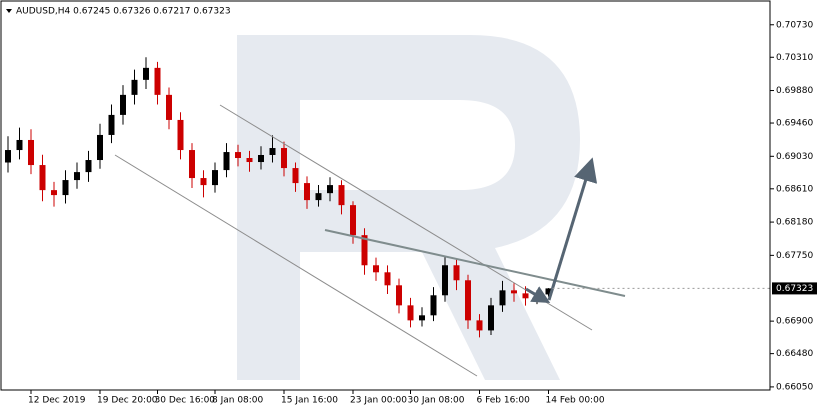 This screenshot has width=818, height=407. Describe the element at coordinates (185, 401) in the screenshot. I see `x-tick-label: 30 Dec 16:00` at that location.